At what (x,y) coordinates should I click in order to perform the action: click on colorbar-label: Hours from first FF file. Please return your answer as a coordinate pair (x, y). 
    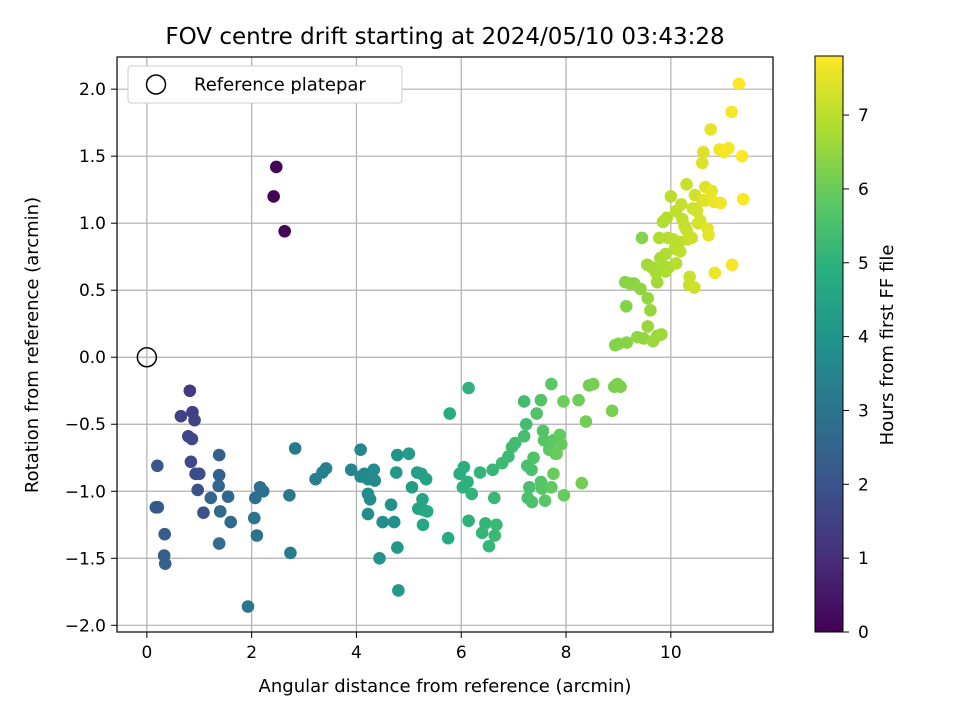
    Looking at the image, I should click on (887, 345).